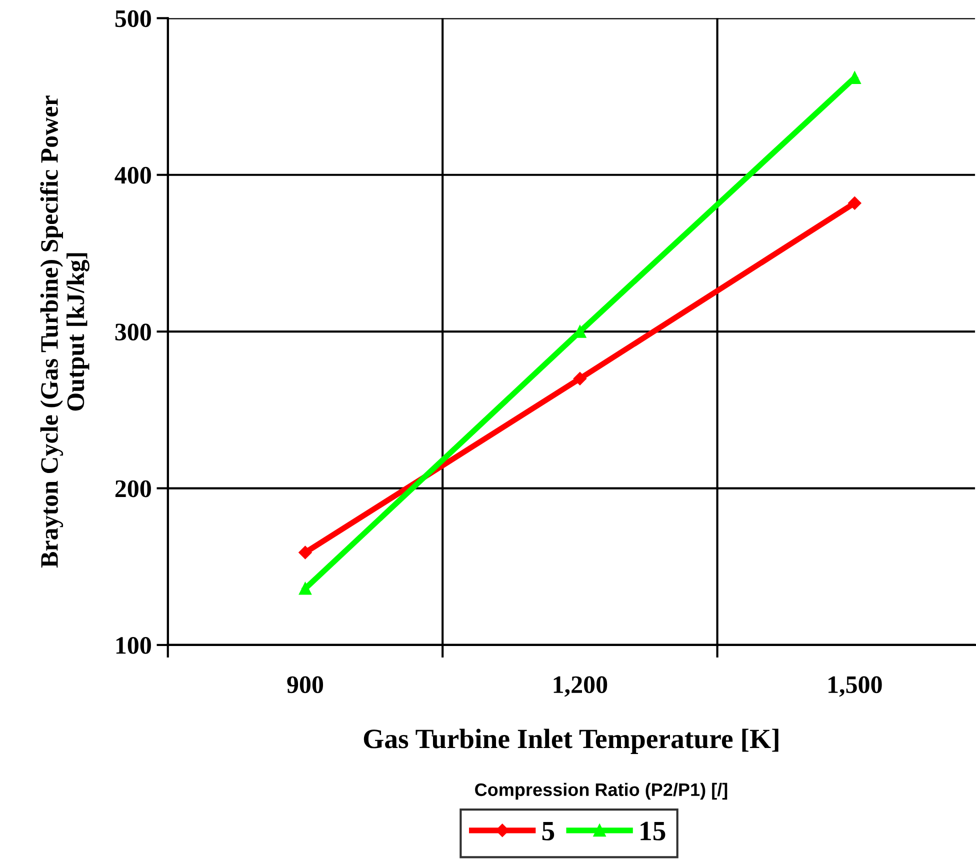 The width and height of the screenshot is (976, 861). What do you see at coordinates (601, 791) in the screenshot?
I see `legend-title: Compression Ratio (P2/P1) [/]` at bounding box center [601, 791].